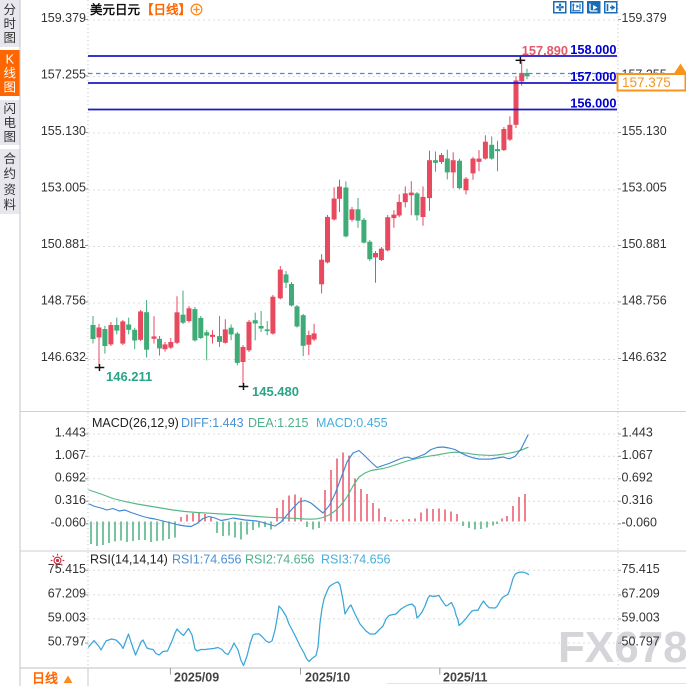 The height and width of the screenshot is (691, 686). I want to click on svg-text: 146.211, so click(129, 376).